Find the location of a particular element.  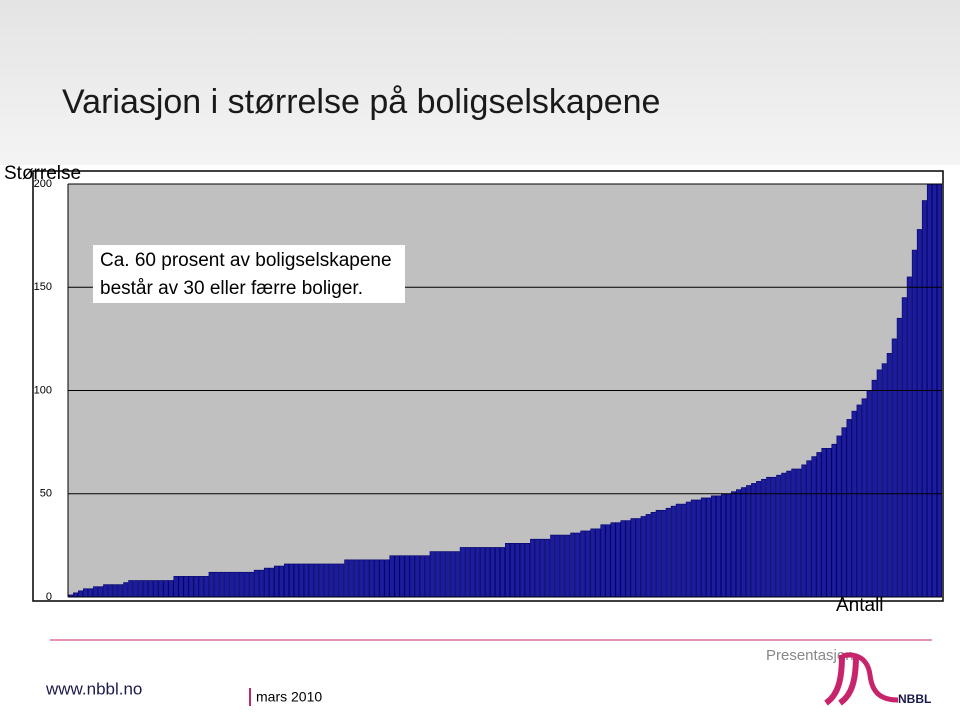

chart-title: Variasjon i størrelse på boligselskapene is located at coordinates (361, 102).